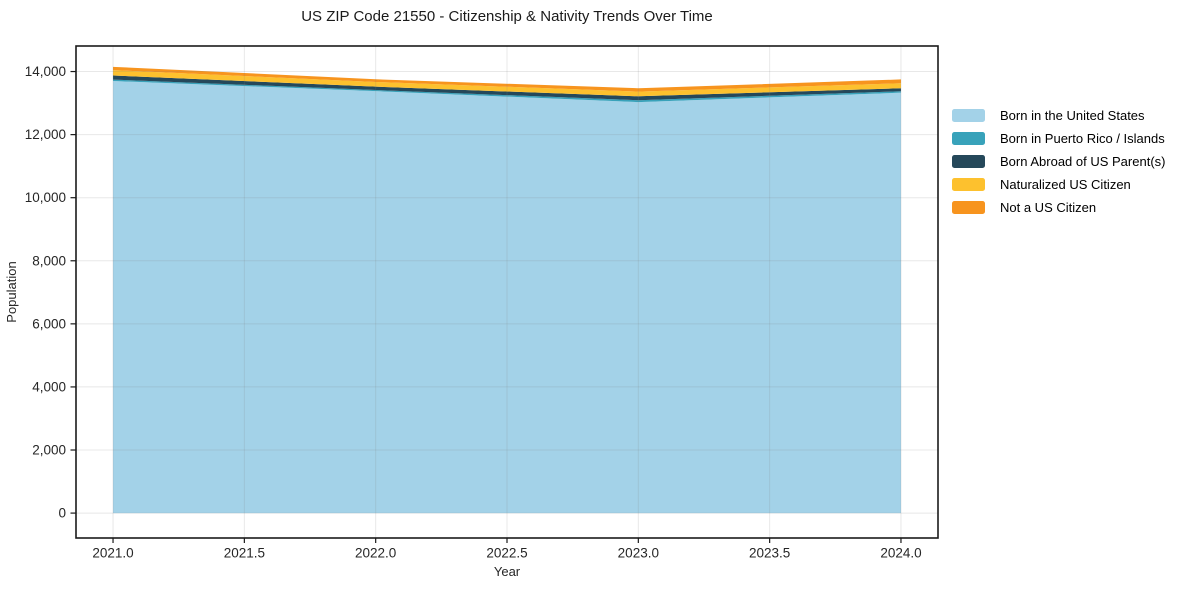 The image size is (1189, 590). I want to click on x-tick-label: 2022.0, so click(375, 553).